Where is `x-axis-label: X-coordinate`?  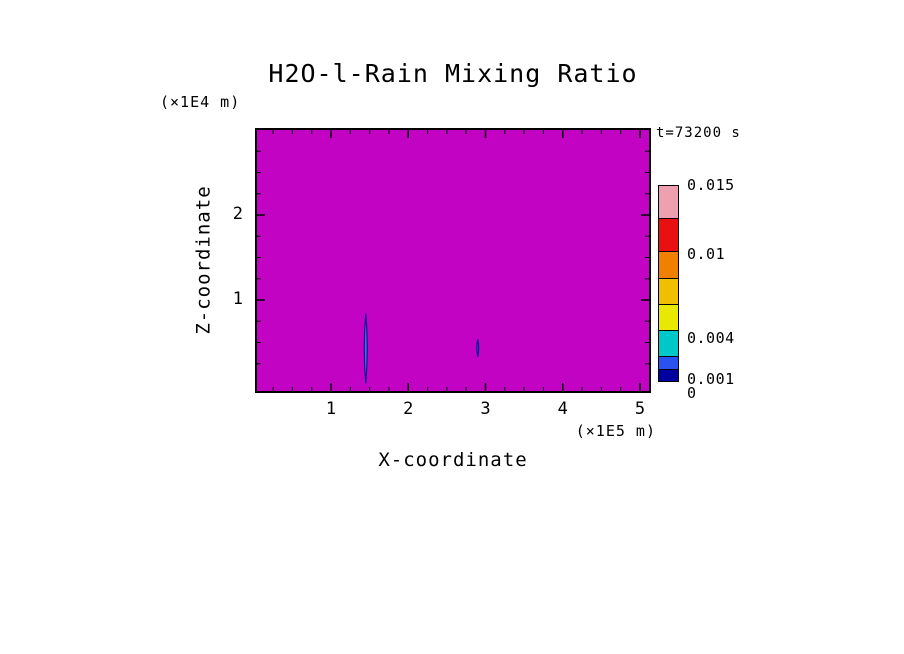
x-axis-label: X-coordinate is located at coordinates (453, 460).